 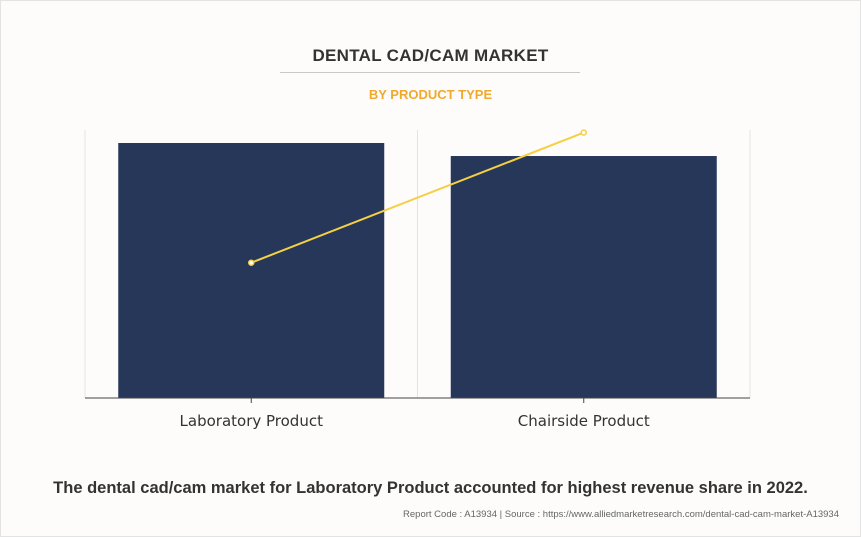 What do you see at coordinates (417, 197) in the screenshot?
I see `trend-line` at bounding box center [417, 197].